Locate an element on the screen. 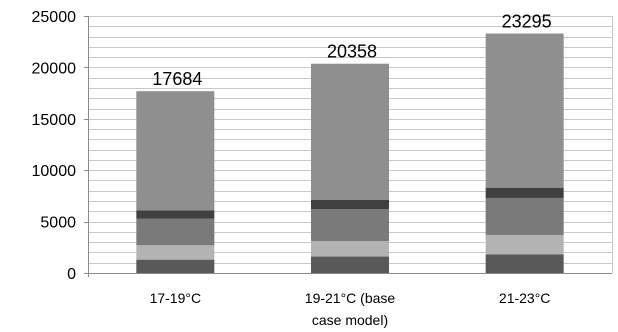  total-label: 20358 is located at coordinates (352, 52).